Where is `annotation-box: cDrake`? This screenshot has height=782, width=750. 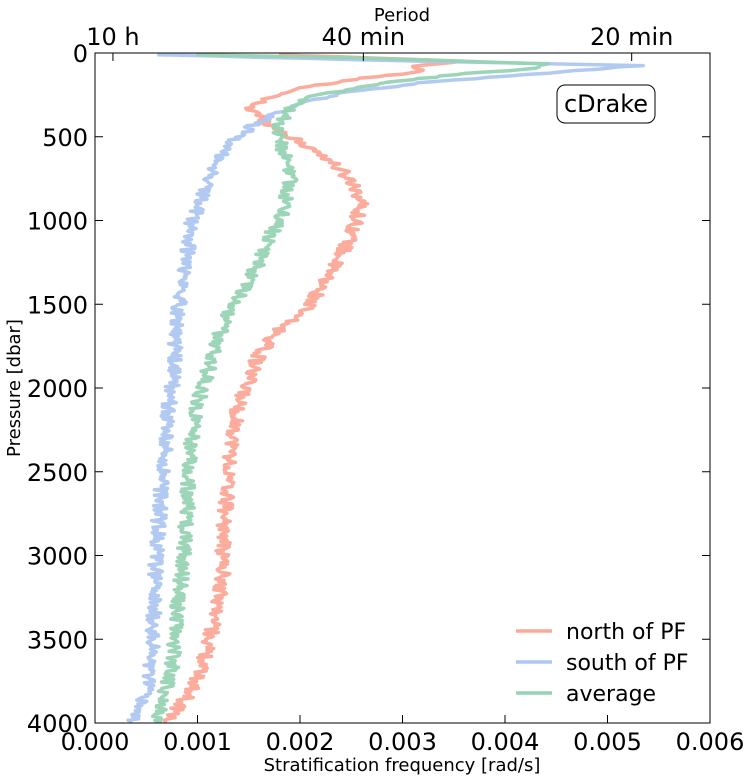 annotation-box: cDrake is located at coordinates (606, 104).